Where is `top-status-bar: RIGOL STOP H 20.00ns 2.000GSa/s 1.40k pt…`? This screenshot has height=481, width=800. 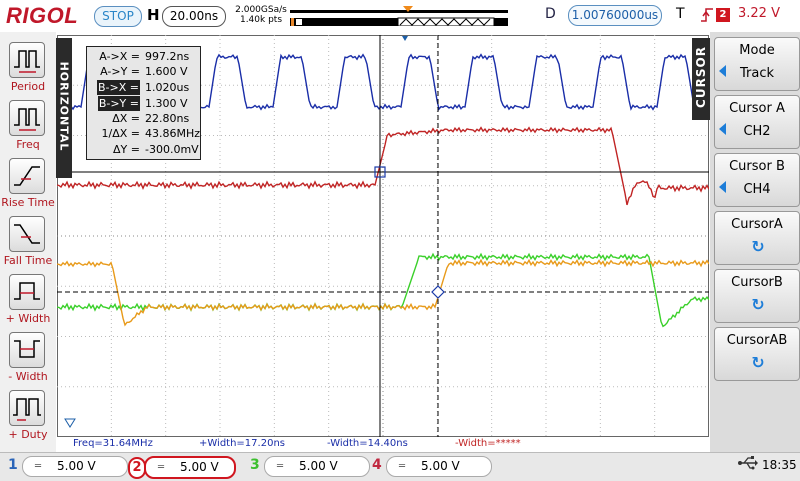 top-status-bar: RIGOL STOP H 20.00ns 2.000GSa/s 1.40k pt… is located at coordinates (400, 16).